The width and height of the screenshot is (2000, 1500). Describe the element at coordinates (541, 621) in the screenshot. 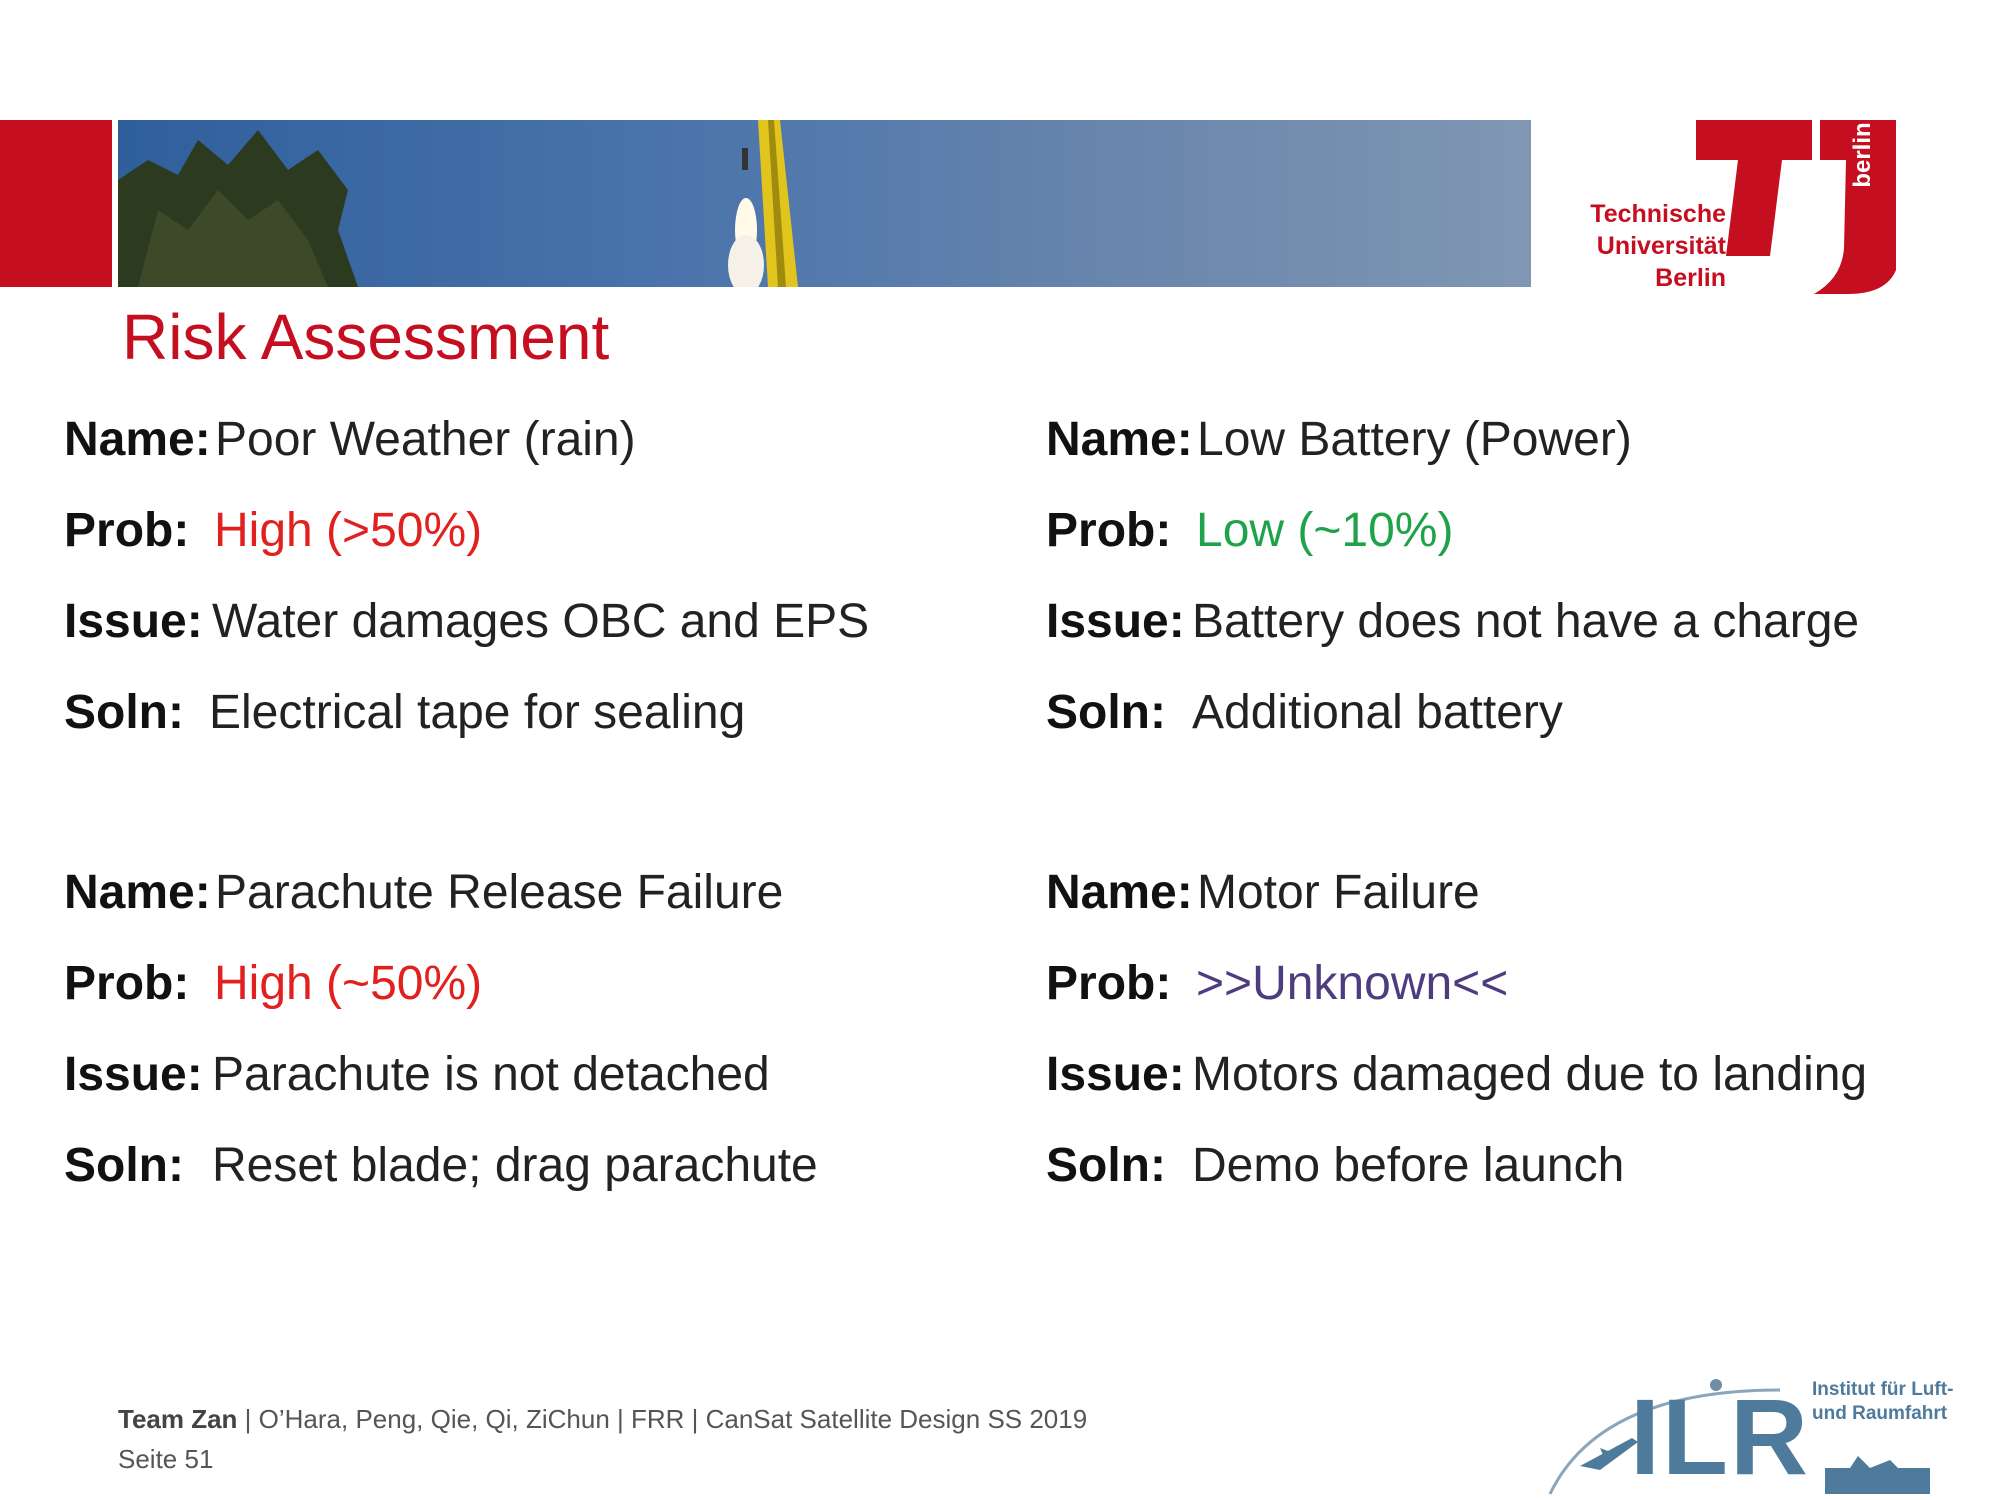

I see `risk-issue-value: Water damages OBC and EPS` at that location.